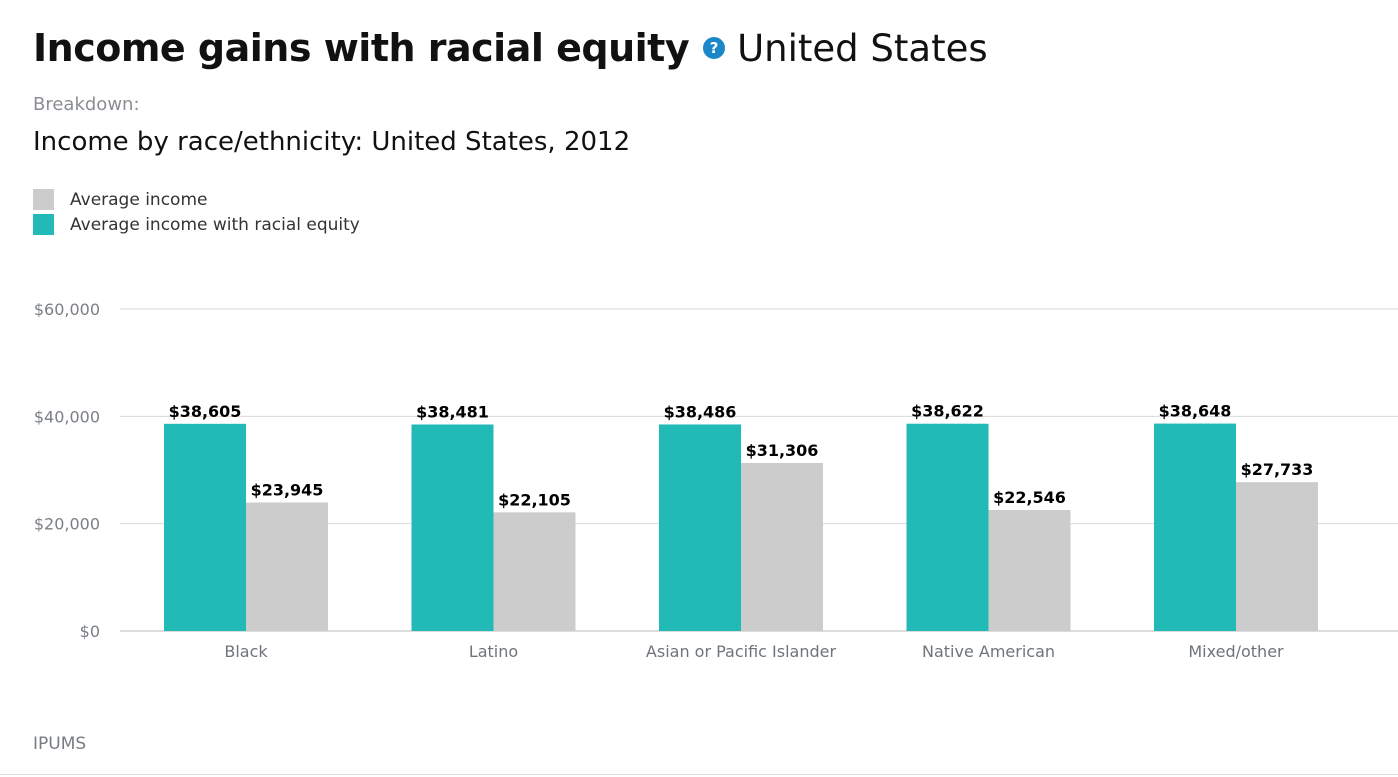 The image size is (1398, 777). What do you see at coordinates (246, 651) in the screenshot?
I see `x-tick-label: Black` at bounding box center [246, 651].